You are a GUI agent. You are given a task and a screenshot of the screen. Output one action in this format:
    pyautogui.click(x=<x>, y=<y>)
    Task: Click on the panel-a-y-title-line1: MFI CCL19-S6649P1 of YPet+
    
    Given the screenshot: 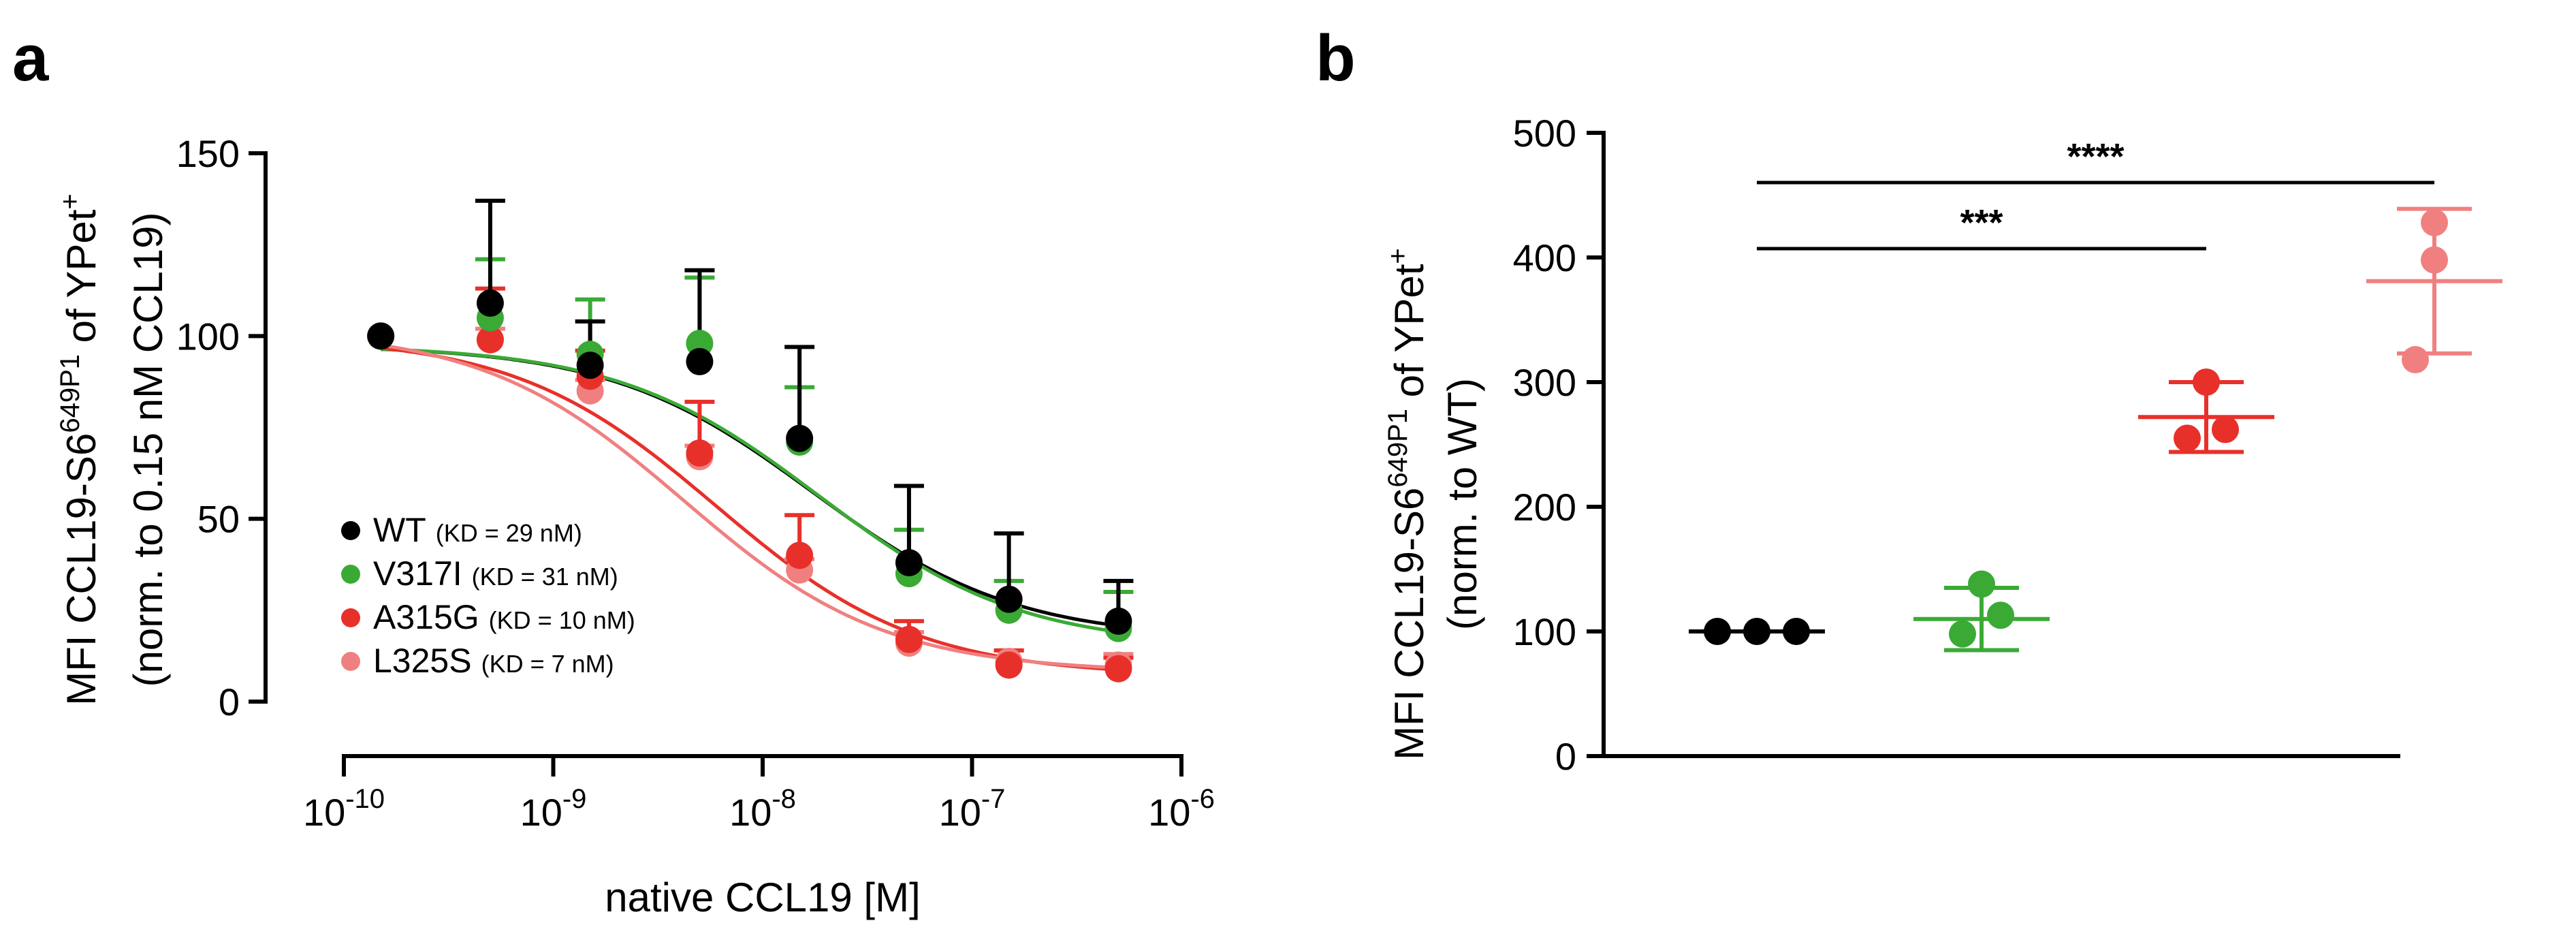 What is the action you would take?
    pyautogui.click(x=79, y=449)
    